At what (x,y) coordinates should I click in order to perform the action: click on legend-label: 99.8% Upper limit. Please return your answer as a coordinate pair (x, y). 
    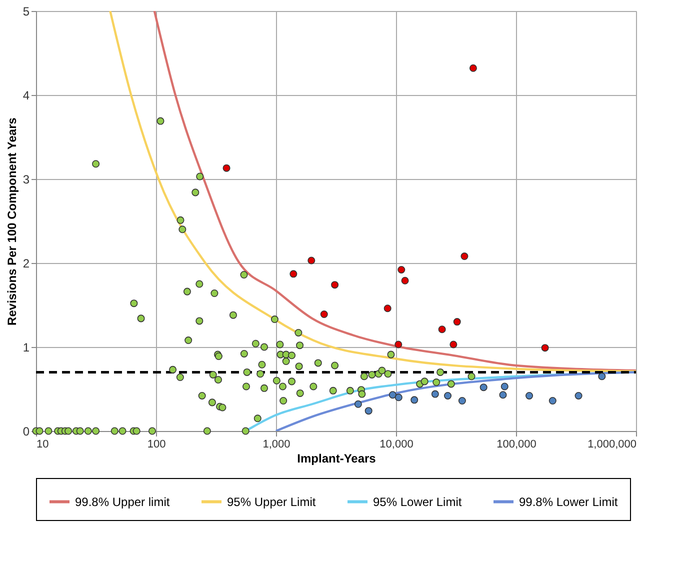
    Looking at the image, I should click on (122, 501).